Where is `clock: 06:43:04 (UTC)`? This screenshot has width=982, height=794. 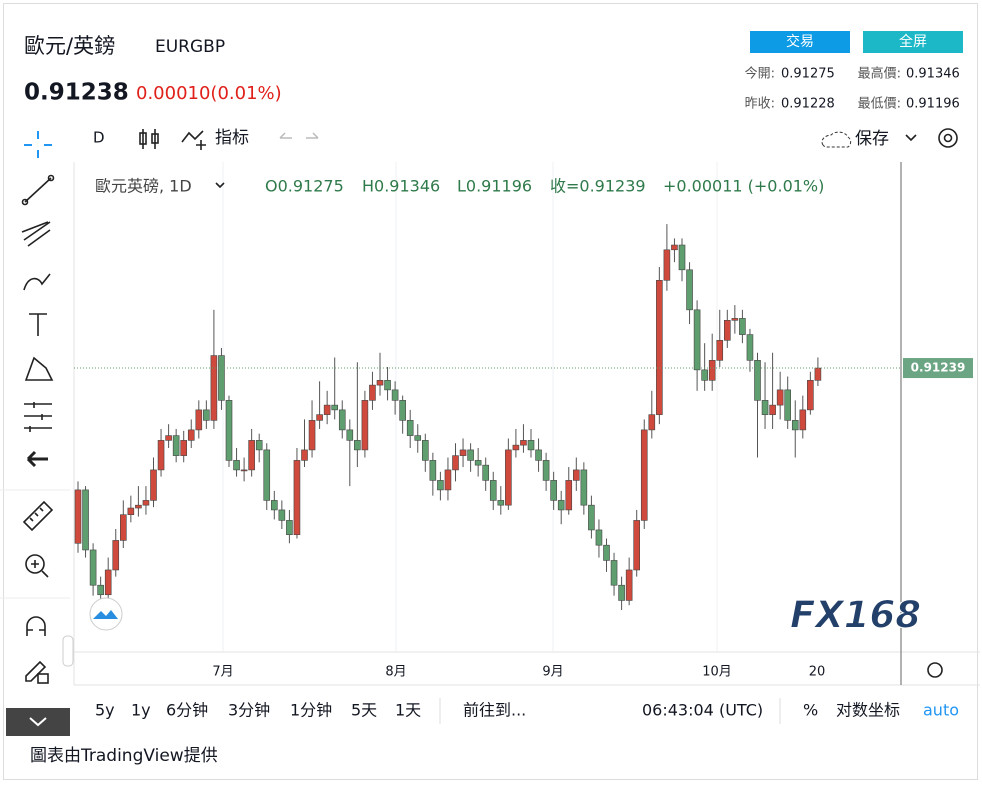
clock: 06:43:04 (UTC) is located at coordinates (702, 710).